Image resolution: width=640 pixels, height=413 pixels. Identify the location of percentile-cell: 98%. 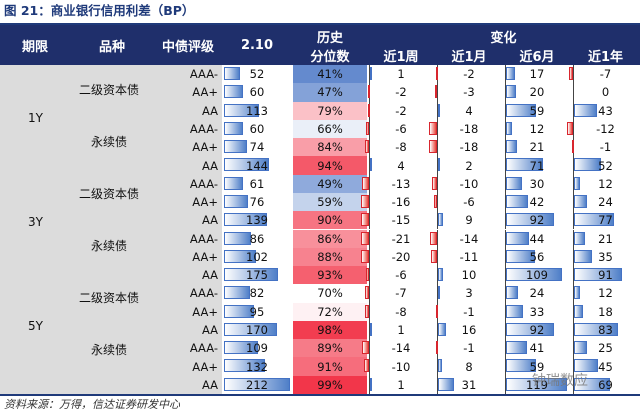
(330, 330).